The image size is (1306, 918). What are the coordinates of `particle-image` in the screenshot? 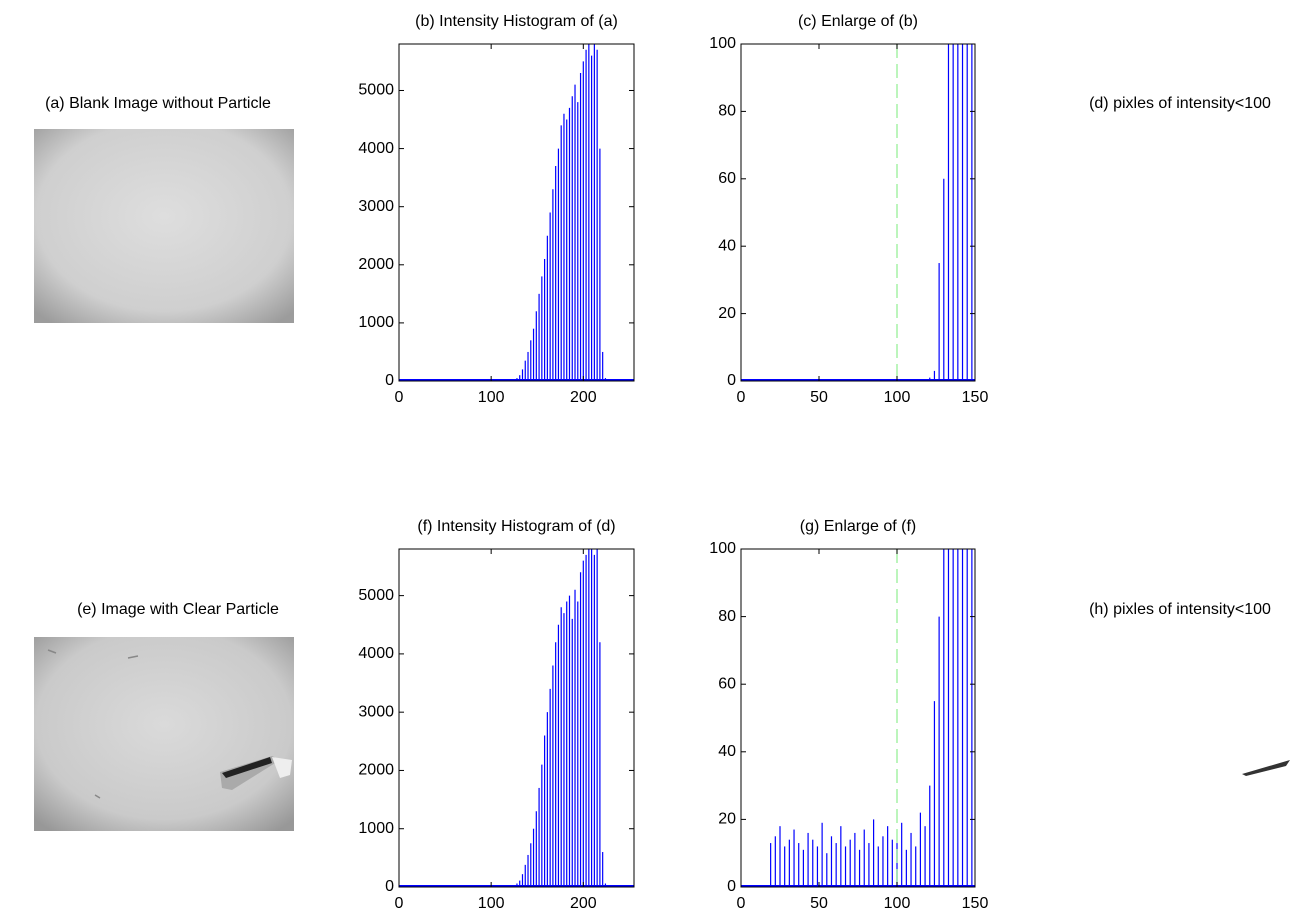 It's located at (164, 734).